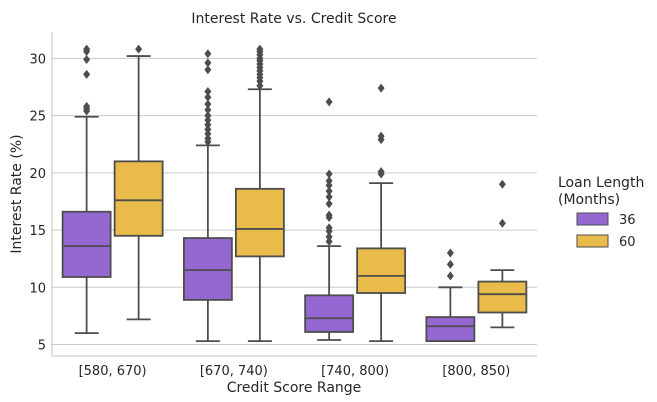 This screenshot has width=657, height=402. What do you see at coordinates (294, 388) in the screenshot?
I see `x-axis-label: Credit Score Range` at bounding box center [294, 388].